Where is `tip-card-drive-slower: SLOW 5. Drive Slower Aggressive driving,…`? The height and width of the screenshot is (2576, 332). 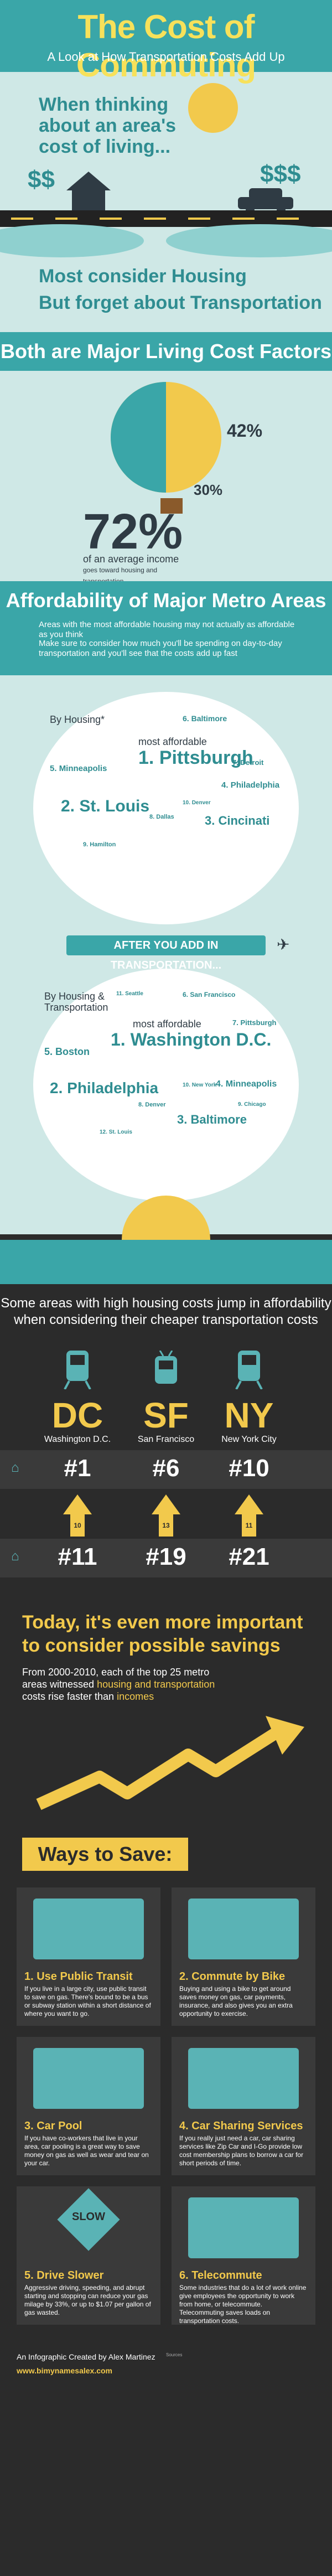
tip-card-drive-slower: SLOW 5. Drive Slower Aggressive driving,… is located at coordinates (88, 2255).